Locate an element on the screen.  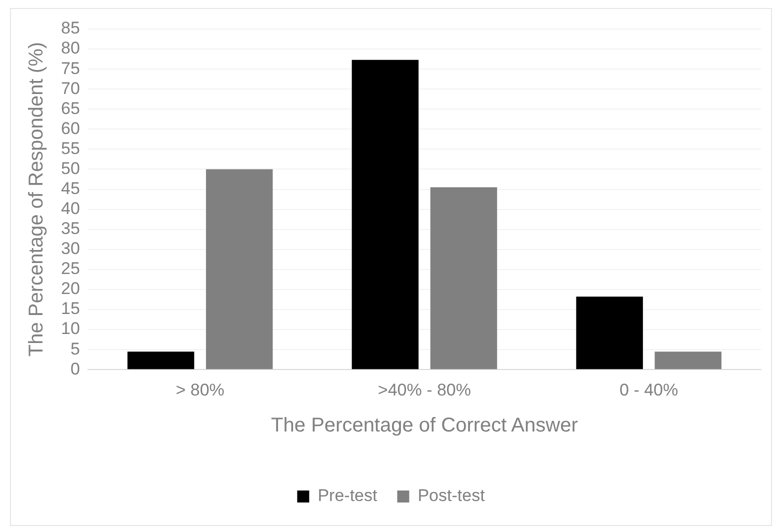
y-tick-label: 80 is located at coordinates (70, 48).